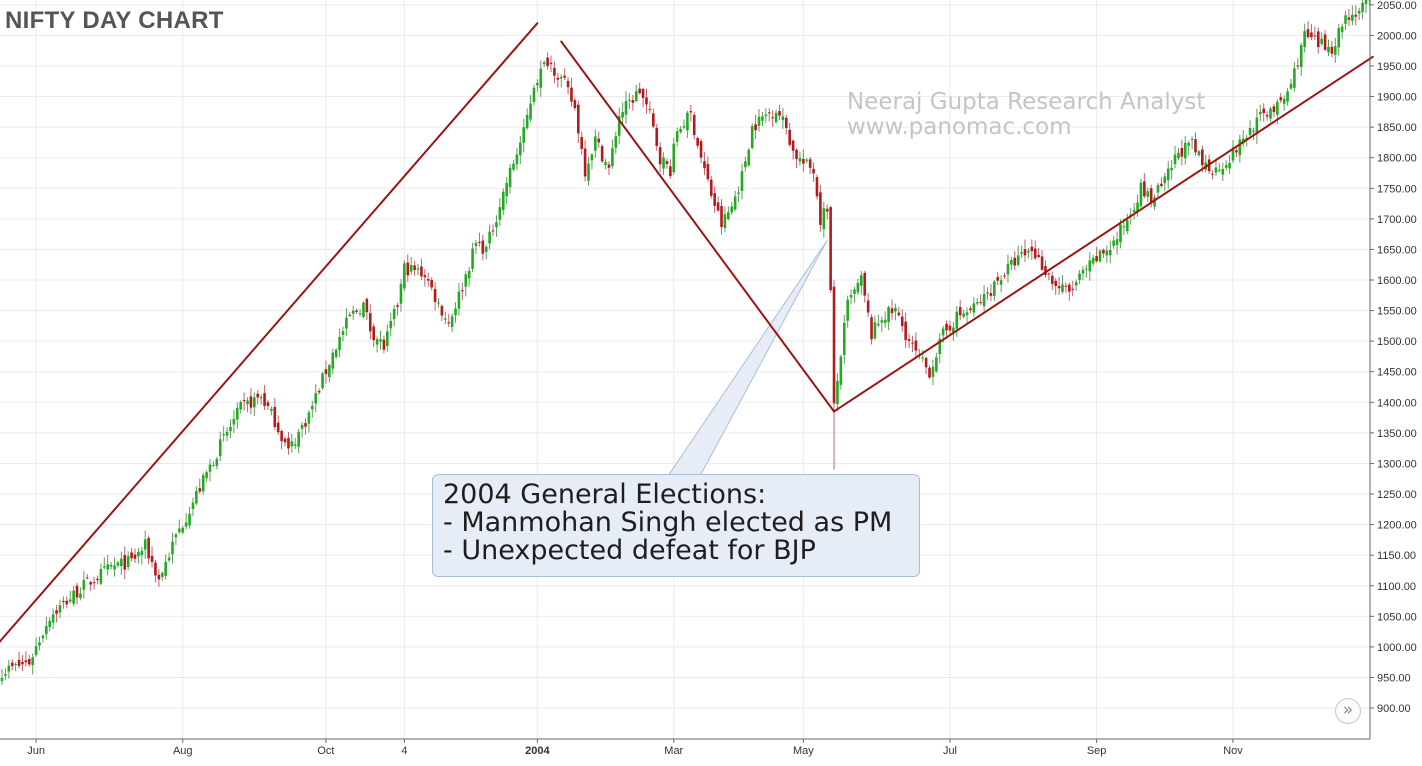 The height and width of the screenshot is (766, 1422). What do you see at coordinates (36, 751) in the screenshot?
I see `x-tick-label: Jun` at bounding box center [36, 751].